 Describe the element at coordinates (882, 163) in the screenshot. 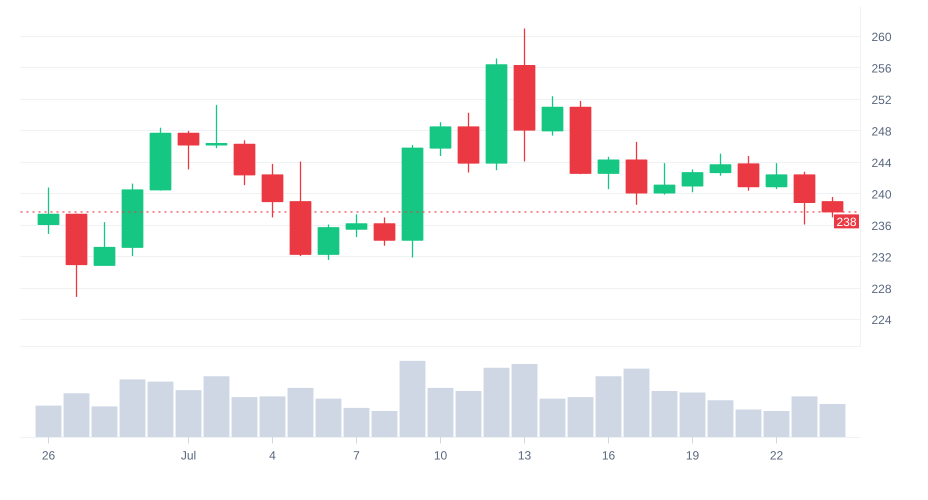

I see `y-tick-label: 244` at that location.